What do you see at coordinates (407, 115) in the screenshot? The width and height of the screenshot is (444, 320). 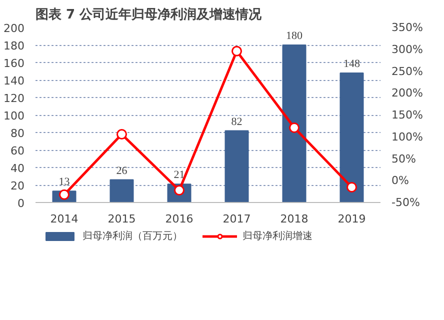 I see `y2-tick-label: 150%` at bounding box center [407, 115].